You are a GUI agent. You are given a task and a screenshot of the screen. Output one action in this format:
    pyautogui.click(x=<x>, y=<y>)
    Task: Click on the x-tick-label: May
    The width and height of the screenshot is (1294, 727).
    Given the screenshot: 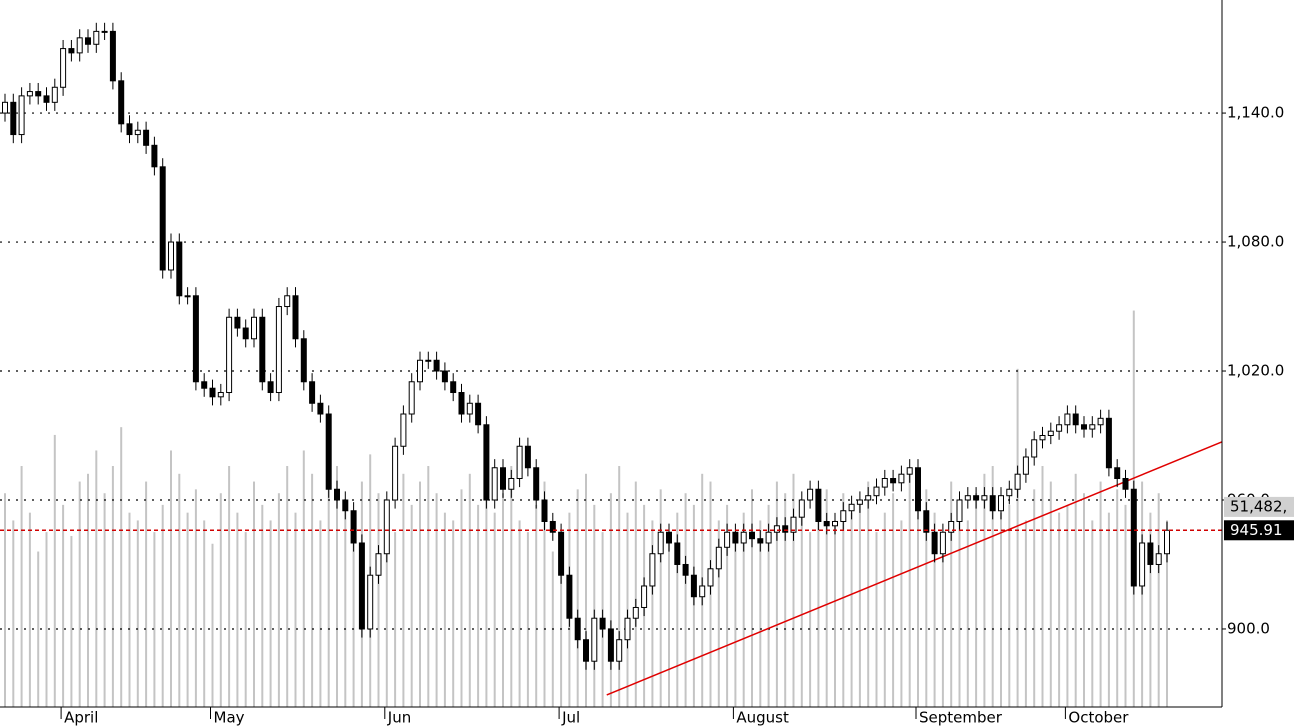 What is the action you would take?
    pyautogui.click(x=229, y=718)
    